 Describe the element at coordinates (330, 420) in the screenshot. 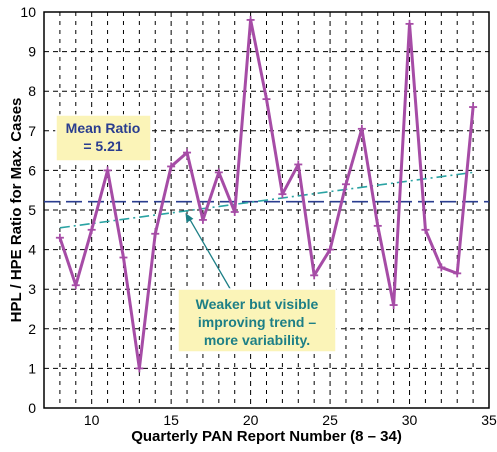

I see `x-tick-label: 25` at that location.